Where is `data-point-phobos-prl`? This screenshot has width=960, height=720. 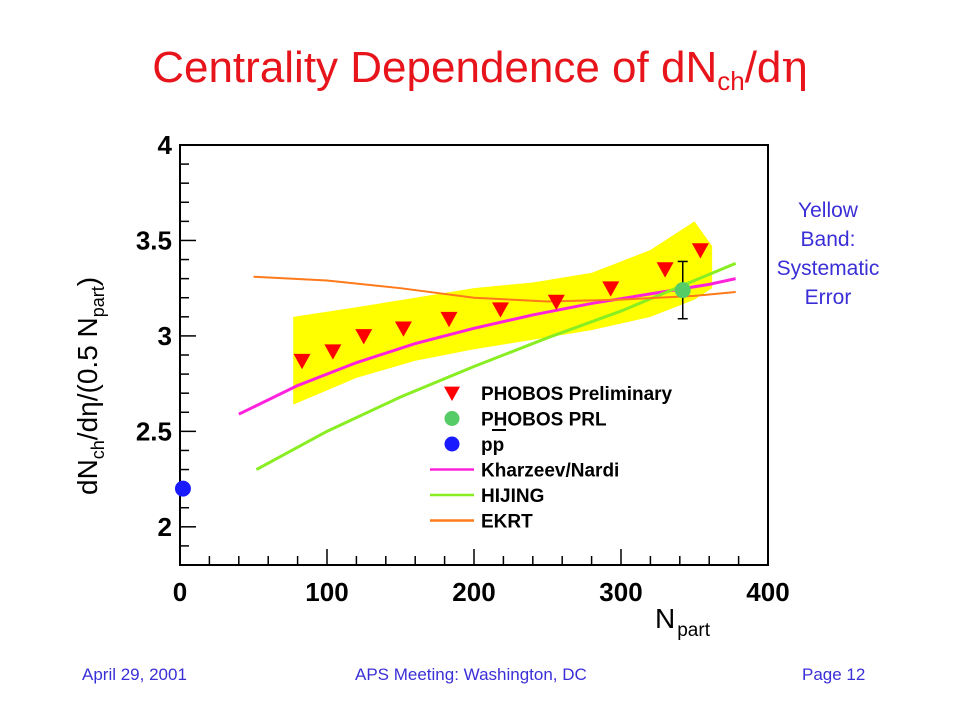 data-point-phobos-prl is located at coordinates (682, 290).